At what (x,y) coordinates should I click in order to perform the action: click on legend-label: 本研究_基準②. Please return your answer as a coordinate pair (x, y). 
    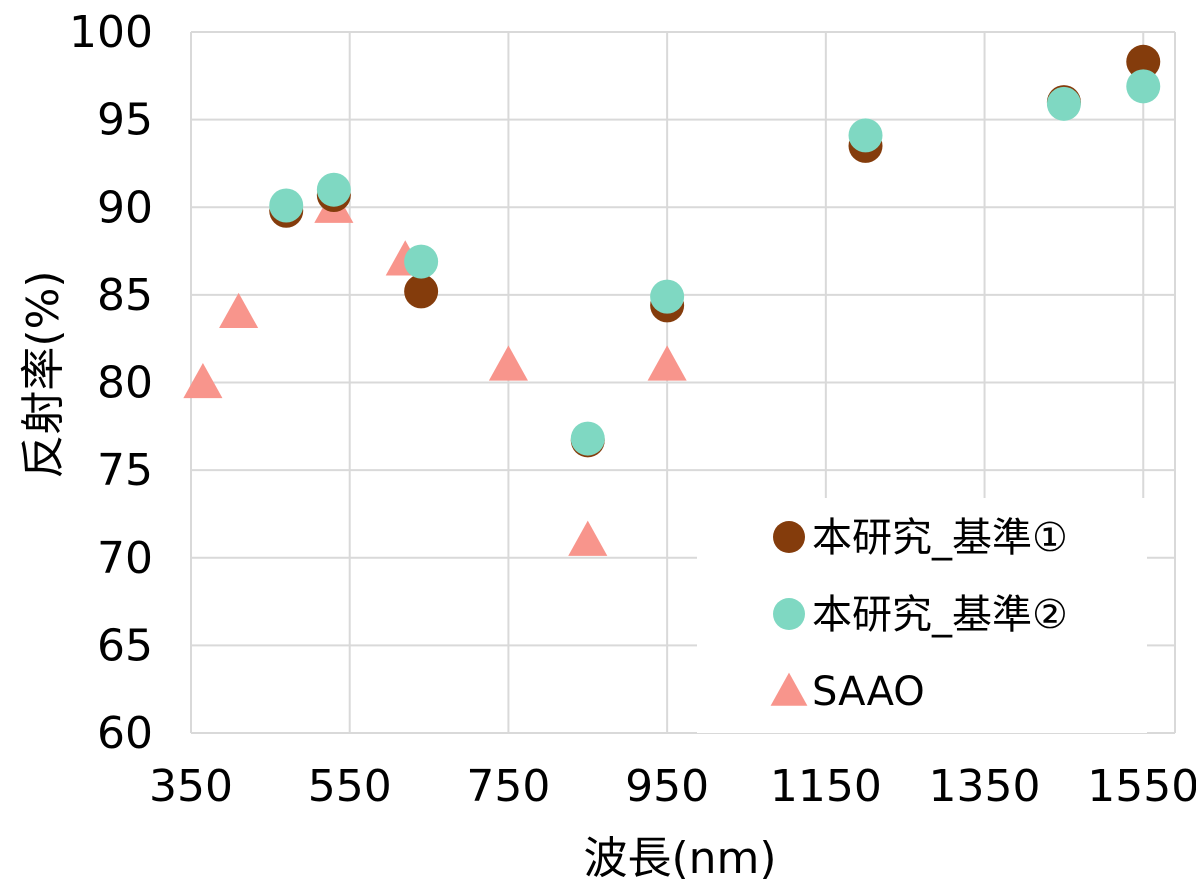
    Looking at the image, I should click on (940, 615).